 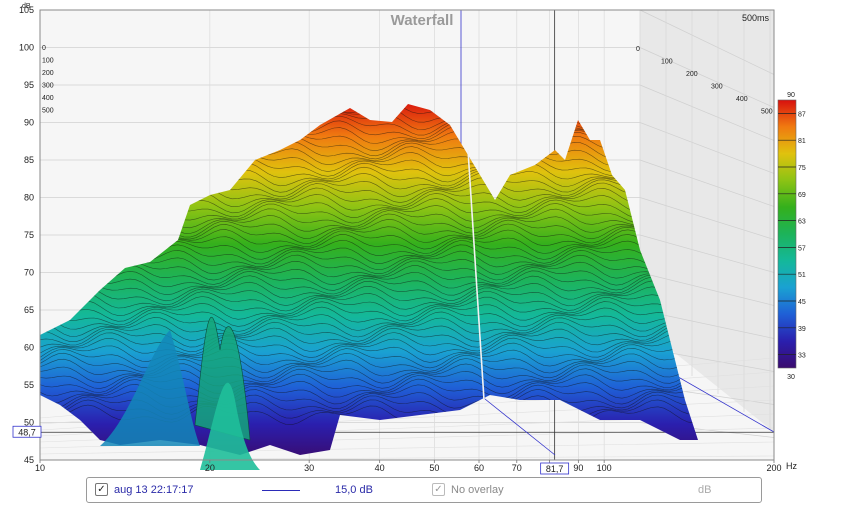 I want to click on side-wall, so click(x=707, y=221).